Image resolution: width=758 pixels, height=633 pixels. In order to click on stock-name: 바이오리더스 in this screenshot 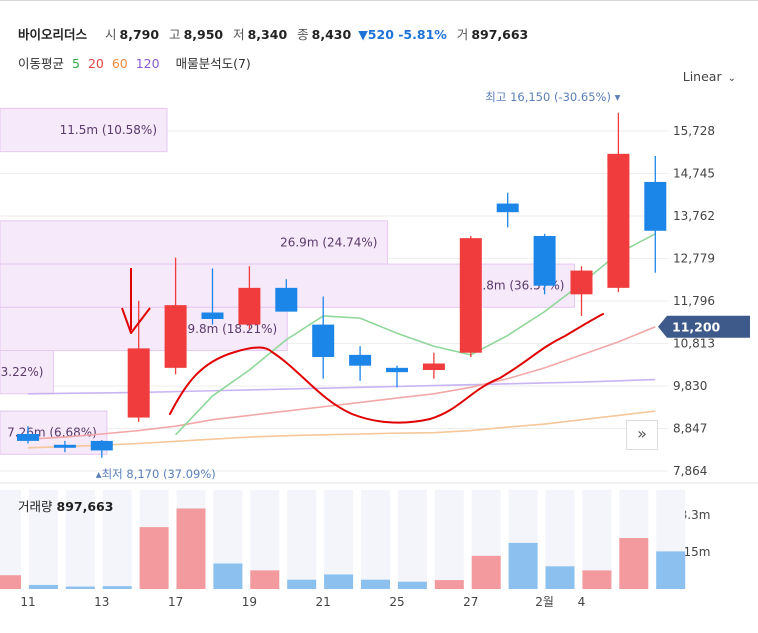, I will do `click(53, 34)`.